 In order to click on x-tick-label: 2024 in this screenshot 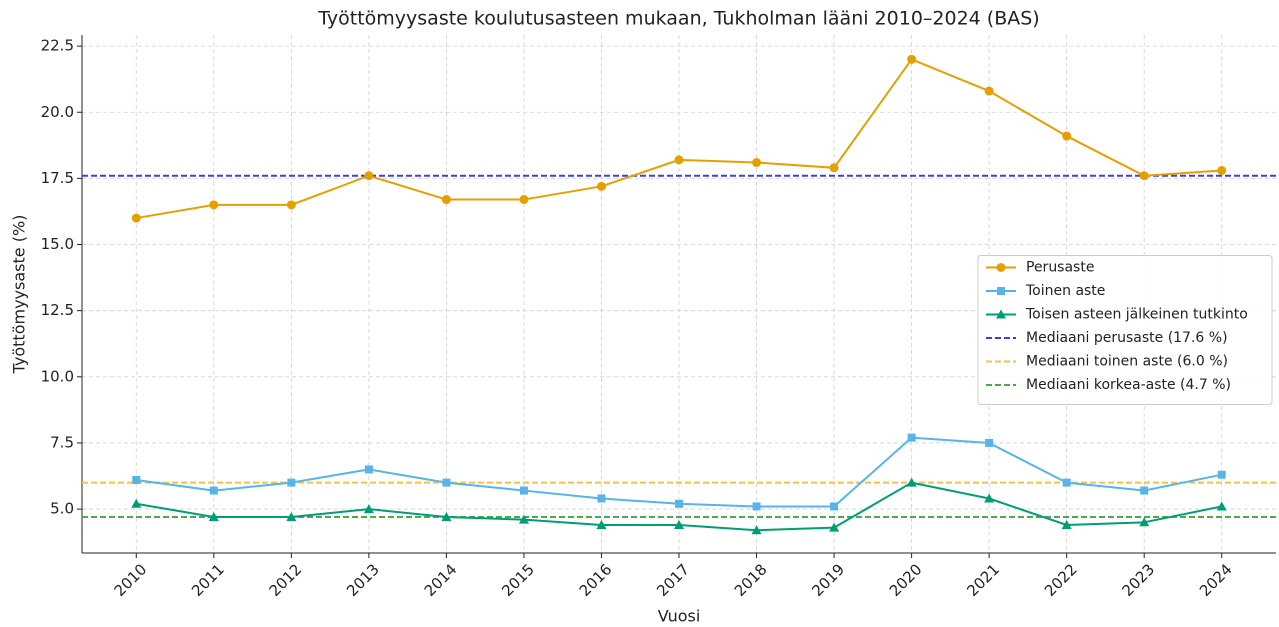, I will do `click(1216, 580)`.